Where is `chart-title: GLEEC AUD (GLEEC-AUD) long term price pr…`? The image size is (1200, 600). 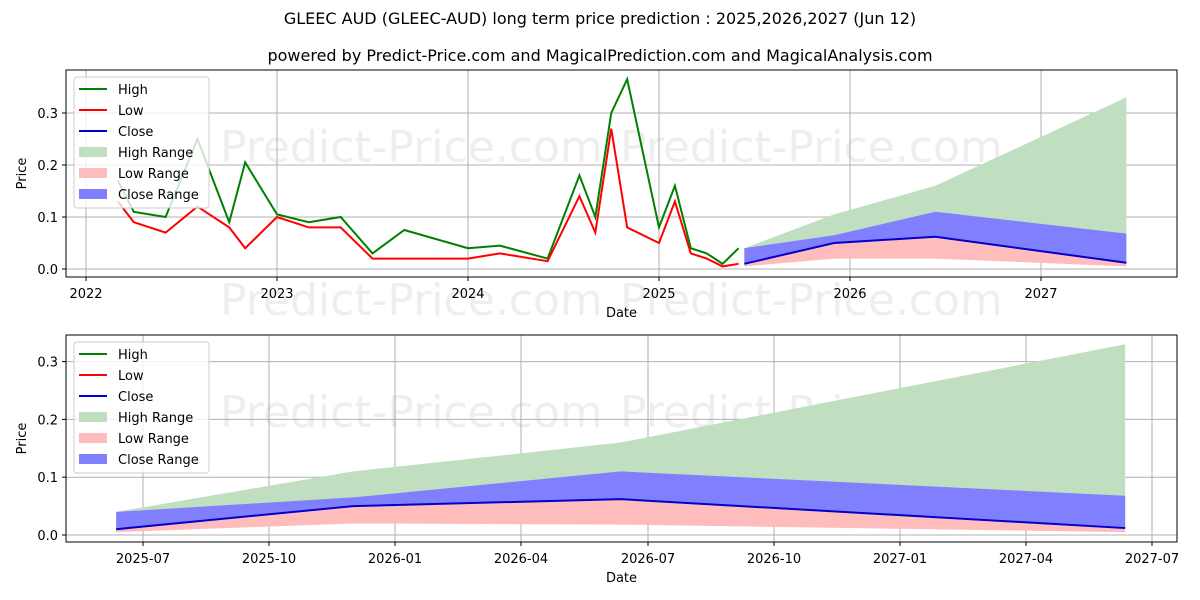 chart-title: GLEEC AUD (GLEEC-AUD) long term price pr… is located at coordinates (600, 18).